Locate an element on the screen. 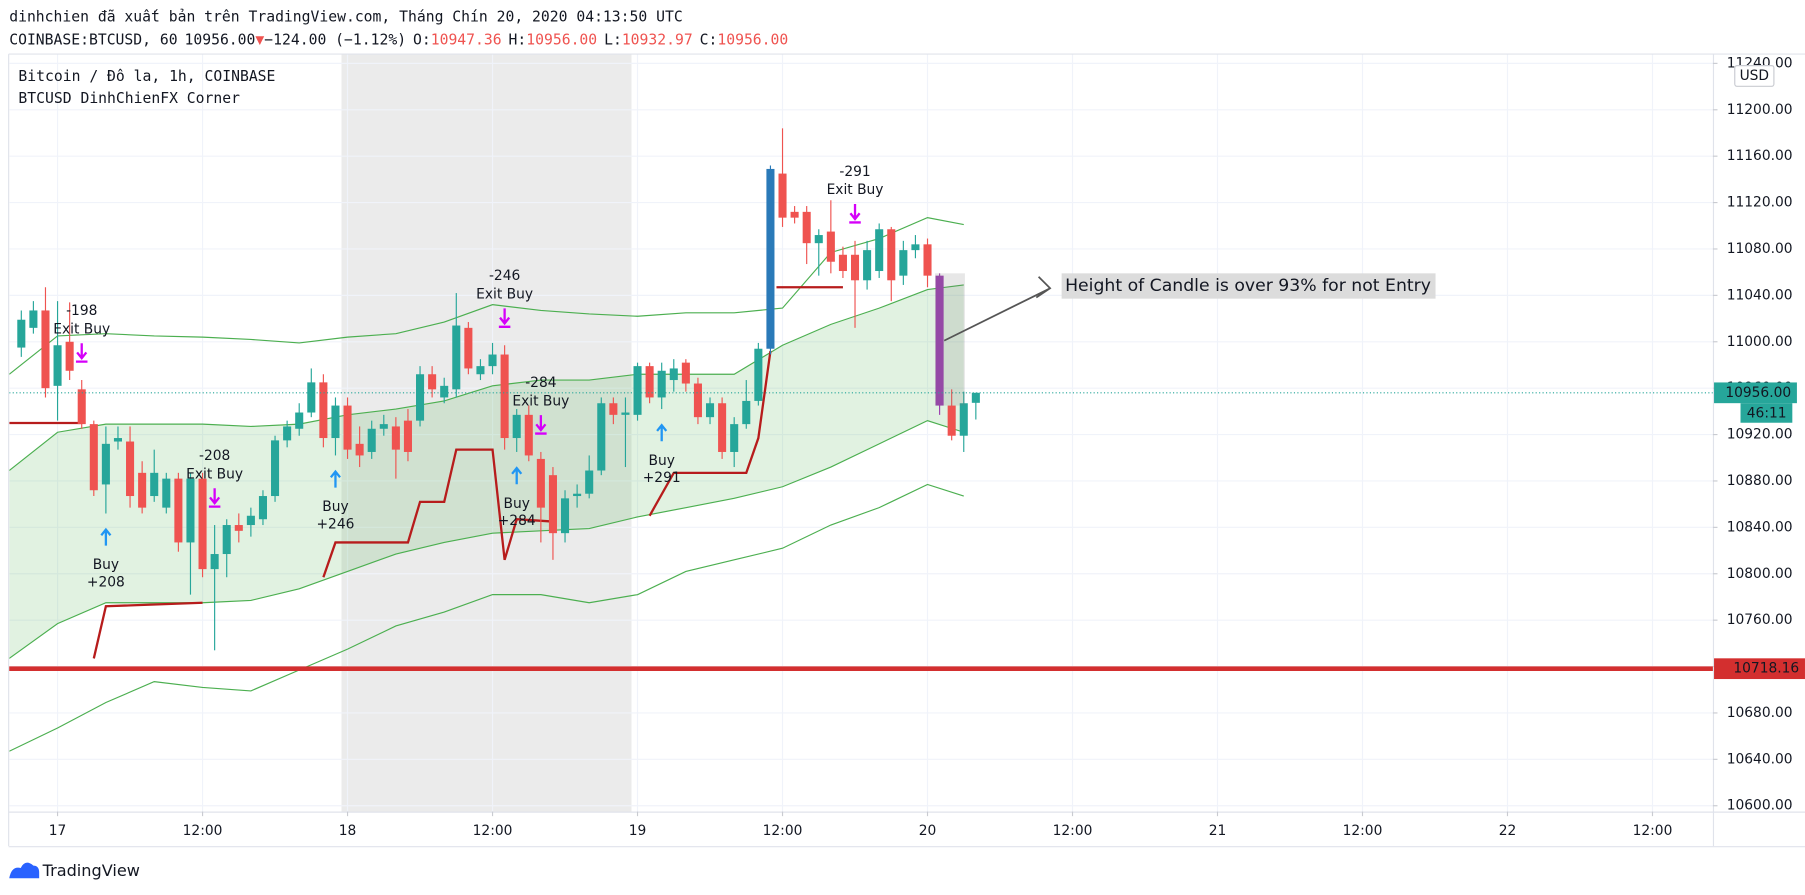  symbol: COINBASE:BTCUSD, 60 is located at coordinates (93, 39).